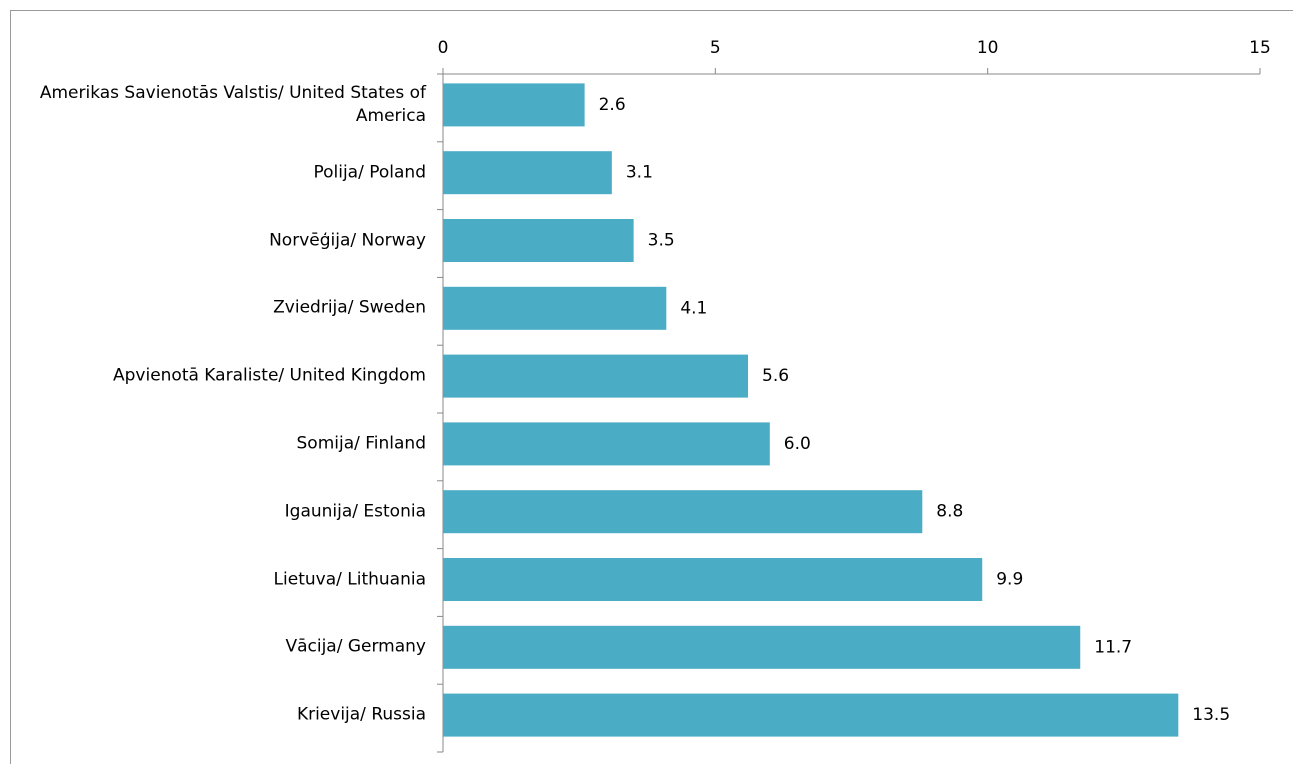  Describe the element at coordinates (361, 714) in the screenshot. I see `y-tick-label: Krievija/ Russia` at that location.